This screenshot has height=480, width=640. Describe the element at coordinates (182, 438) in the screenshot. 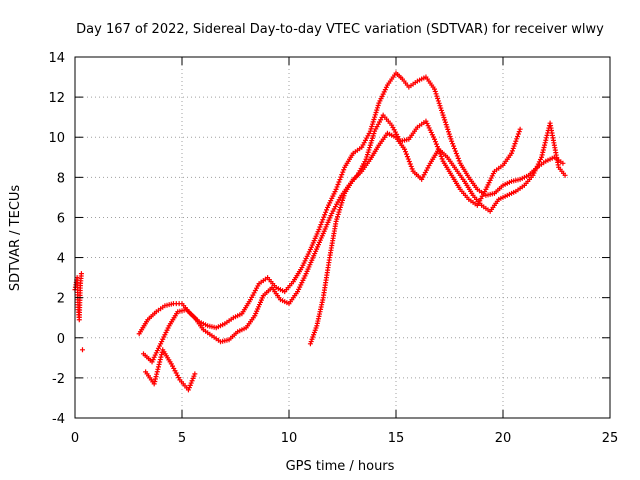

I see `x-tick-label: 5` at that location.